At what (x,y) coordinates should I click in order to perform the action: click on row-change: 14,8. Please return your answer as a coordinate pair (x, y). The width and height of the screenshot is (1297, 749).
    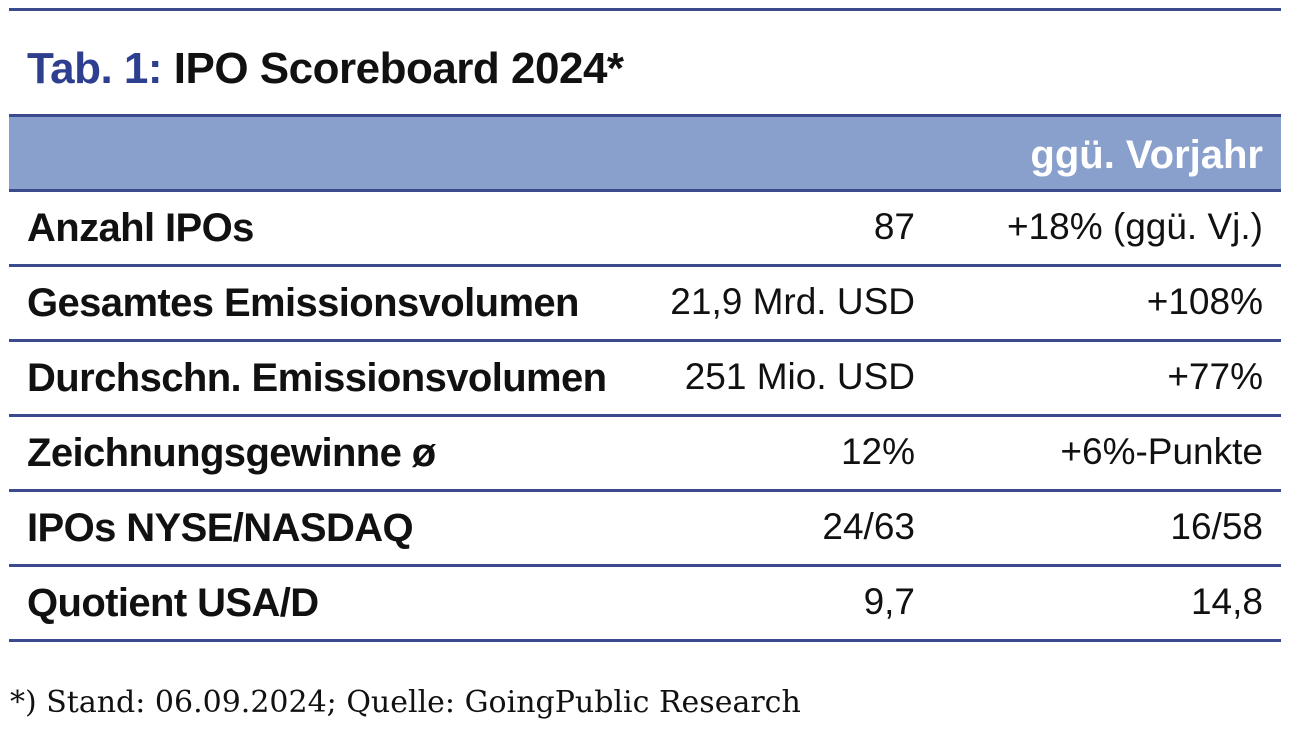
    Looking at the image, I should click on (1226, 601).